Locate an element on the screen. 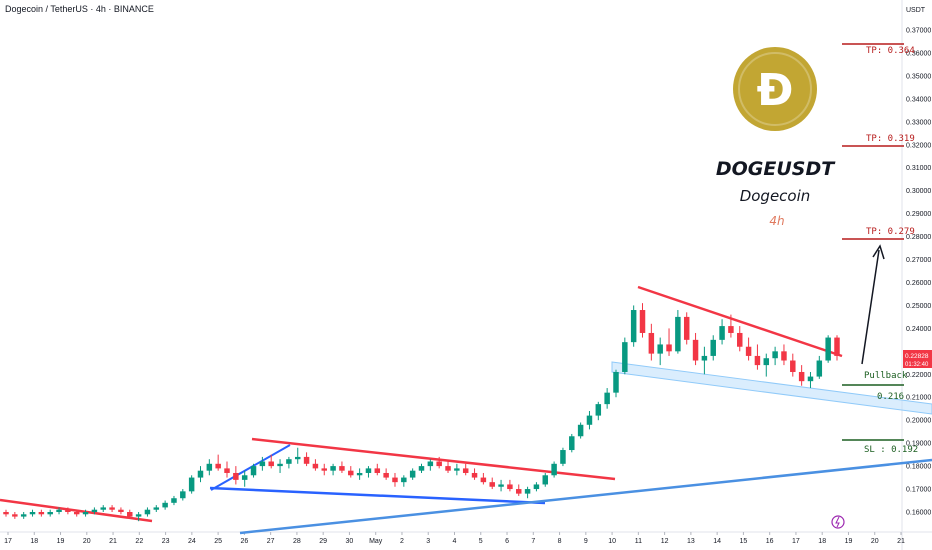  resistance-line-flag is located at coordinates (740, 321).